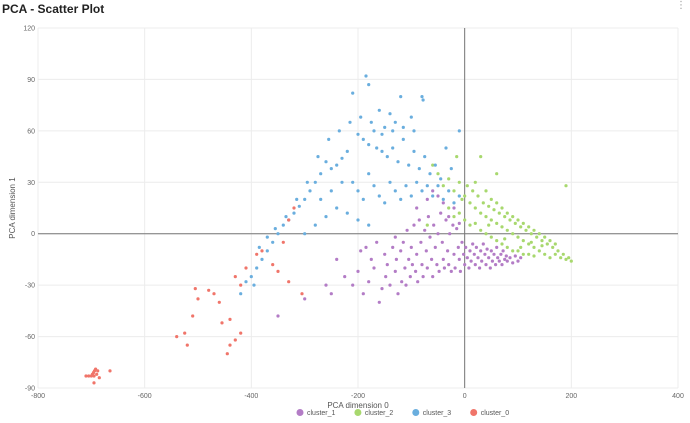 This screenshot has width=690, height=423. What do you see at coordinates (31, 131) in the screenshot?
I see `y-tick-label: 60` at bounding box center [31, 131].